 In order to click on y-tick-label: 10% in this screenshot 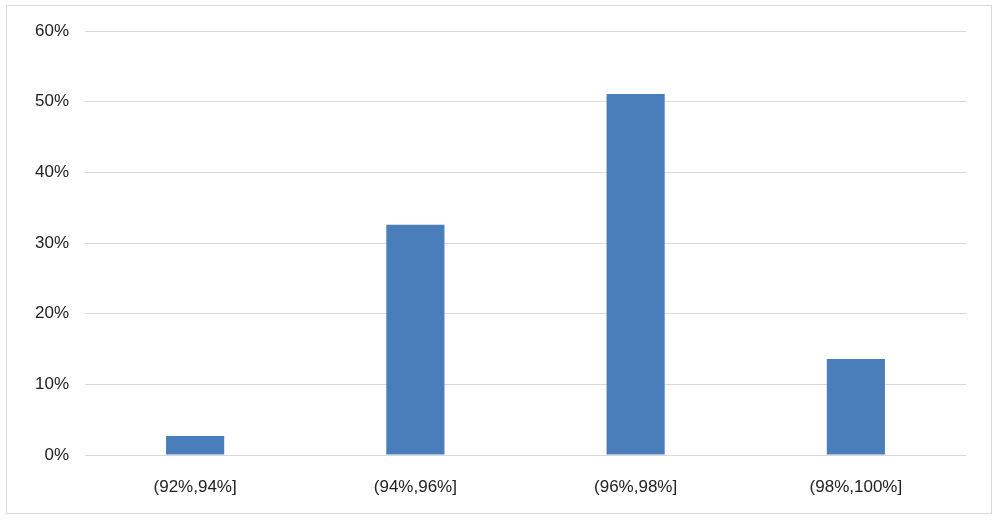, I will do `click(51, 384)`.